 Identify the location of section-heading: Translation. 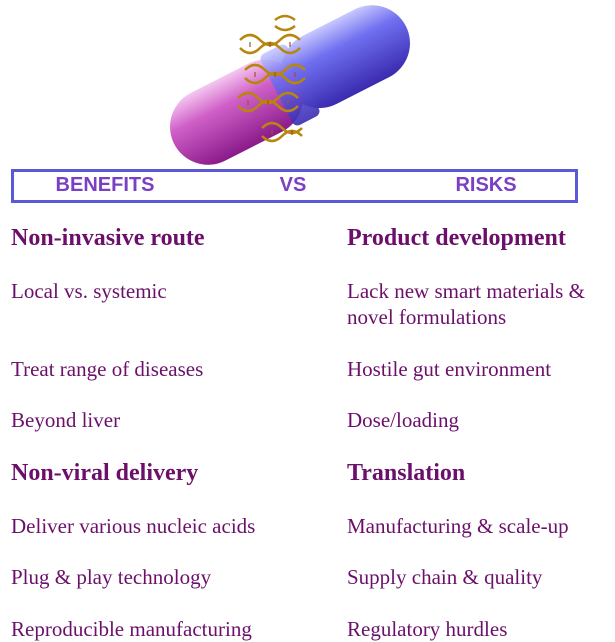
(406, 473).